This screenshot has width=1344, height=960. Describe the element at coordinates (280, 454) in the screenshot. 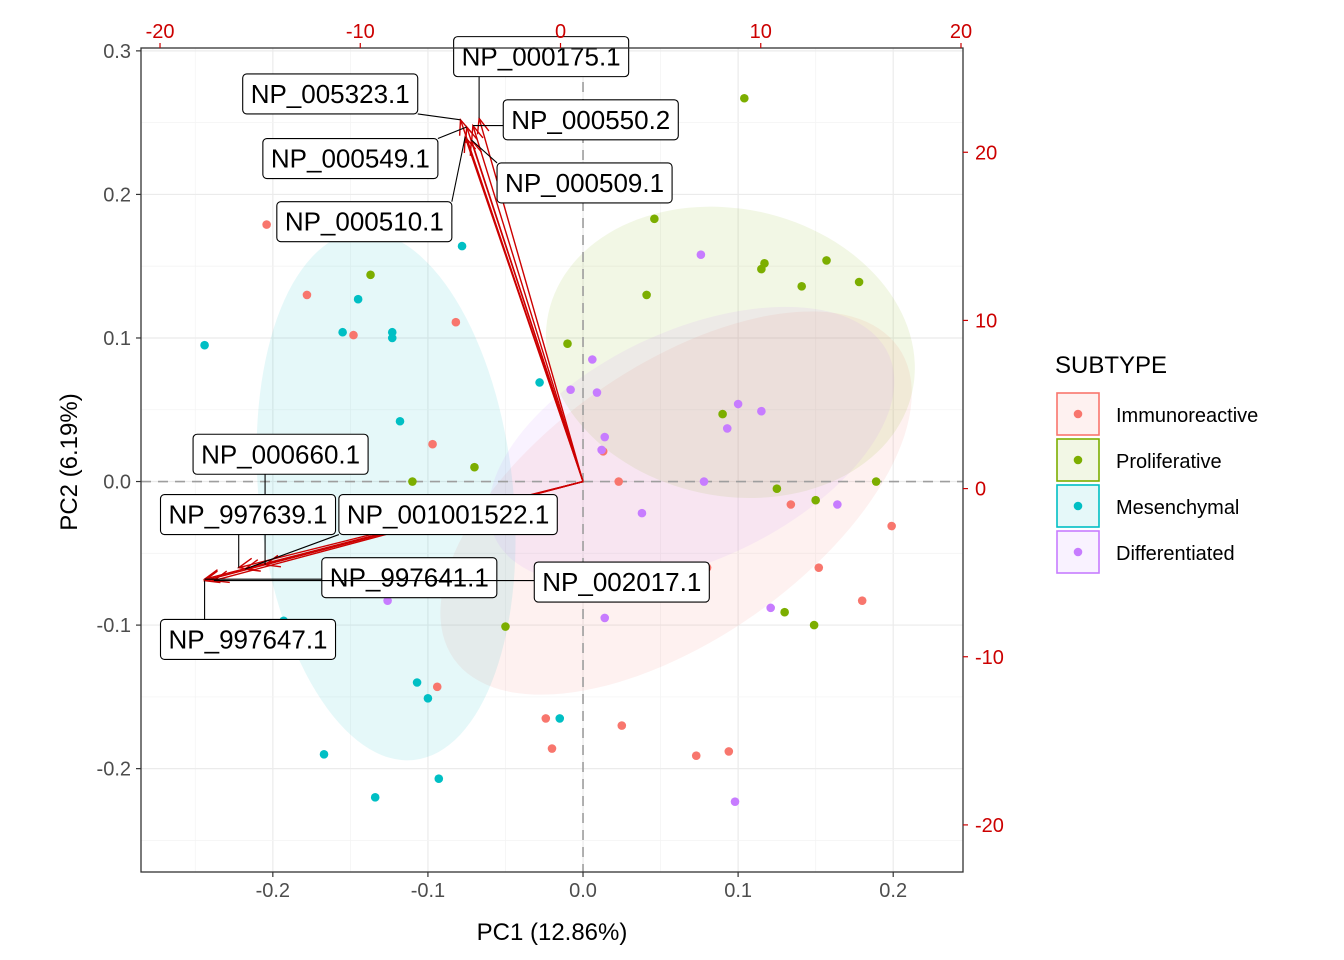

I see `loading-label: NP_000660.1` at that location.